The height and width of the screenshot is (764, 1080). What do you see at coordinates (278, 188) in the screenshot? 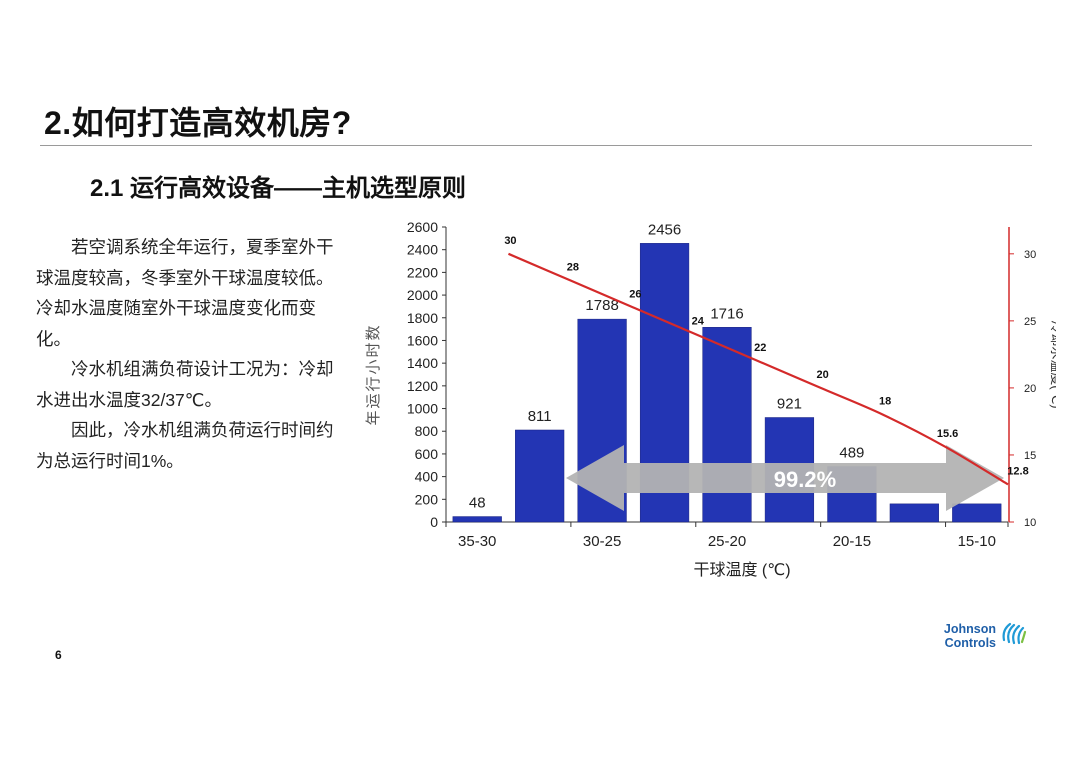
I see `slide-subtitle: 2.1 运行高效设备——主机选型原则` at bounding box center [278, 188].